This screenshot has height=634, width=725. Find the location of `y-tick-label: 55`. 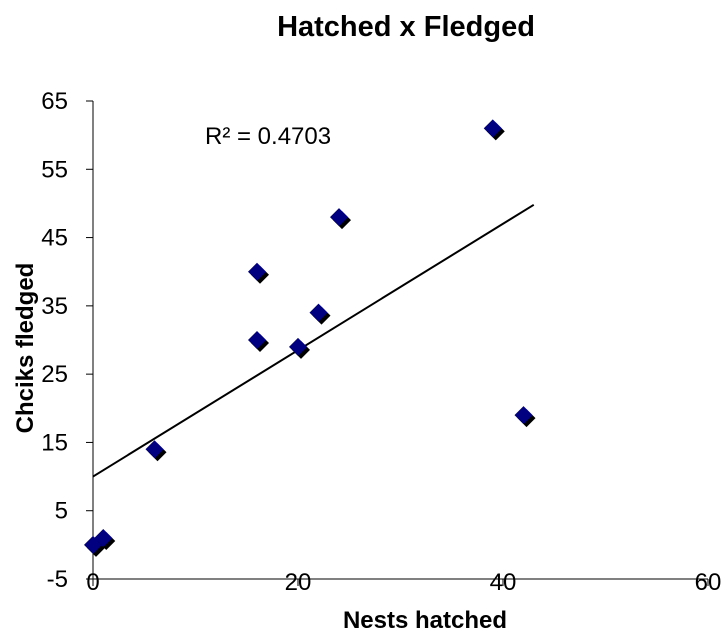

y-tick-label: 55 is located at coordinates (54, 169).